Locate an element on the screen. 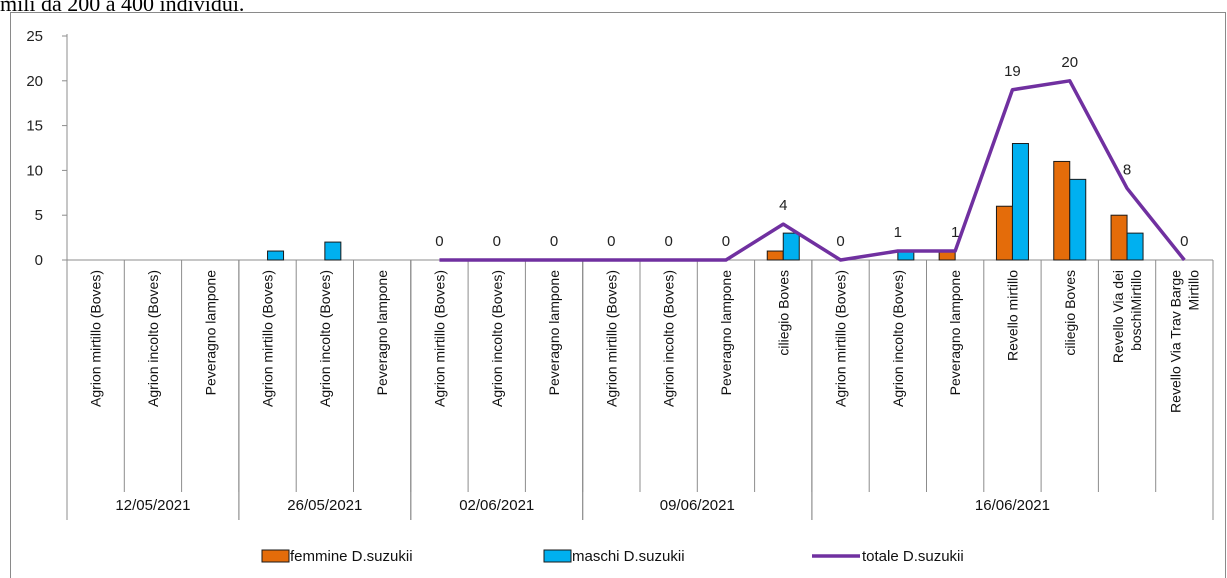  y-tick-label: 20 is located at coordinates (34, 81).